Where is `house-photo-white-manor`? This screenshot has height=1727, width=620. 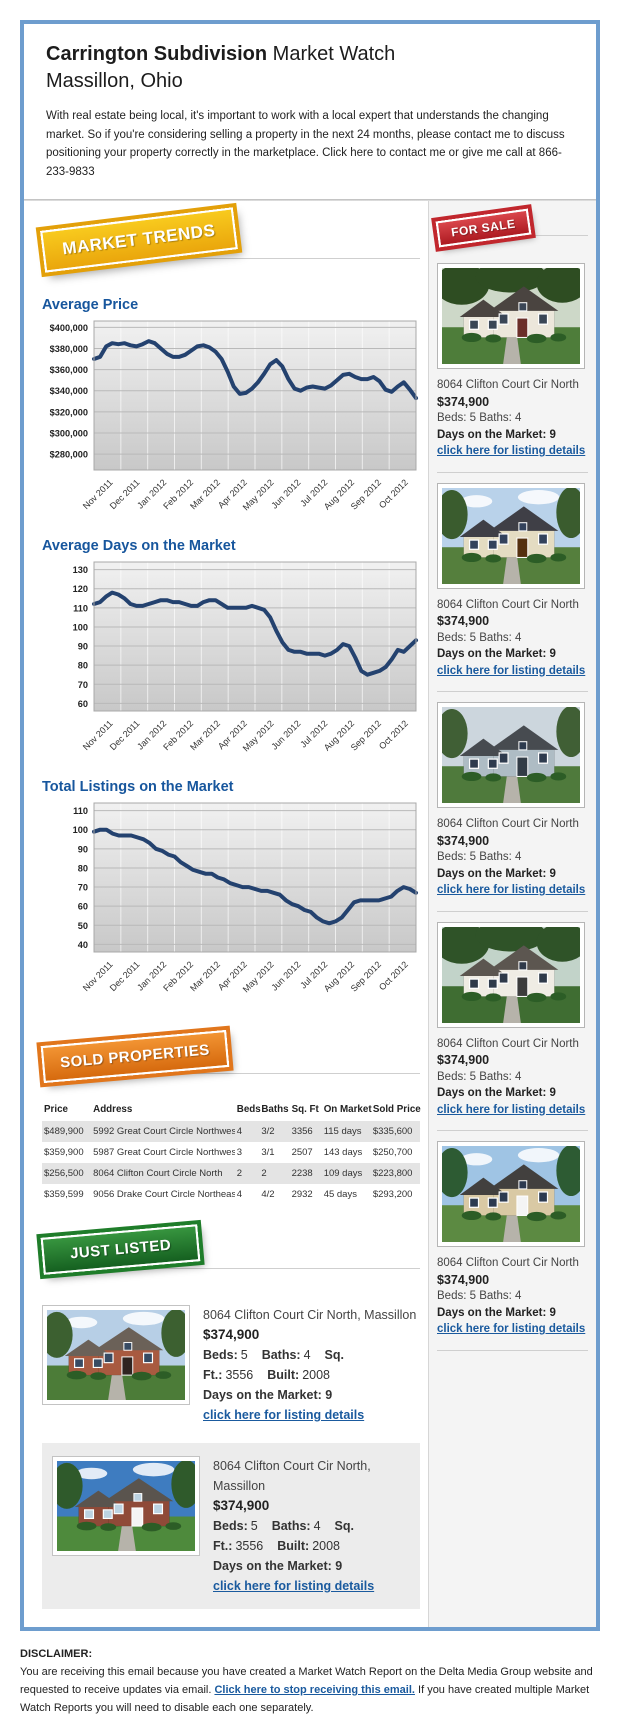 house-photo-white-manor is located at coordinates (511, 970).